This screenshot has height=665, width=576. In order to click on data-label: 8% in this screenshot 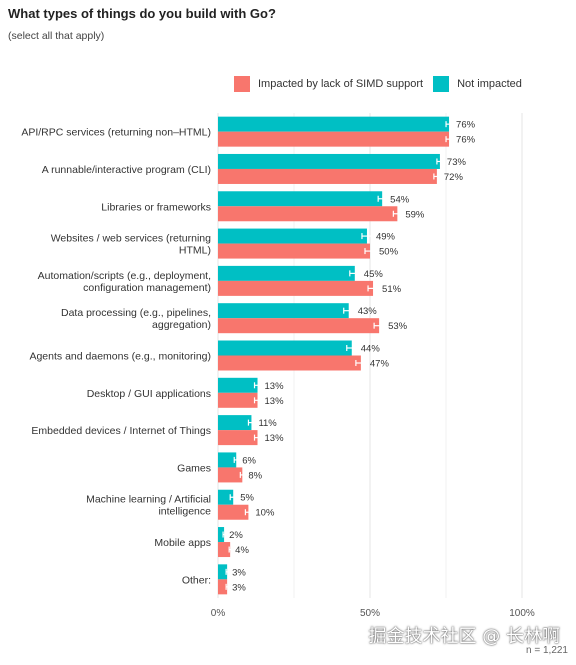, I will do `click(255, 475)`.